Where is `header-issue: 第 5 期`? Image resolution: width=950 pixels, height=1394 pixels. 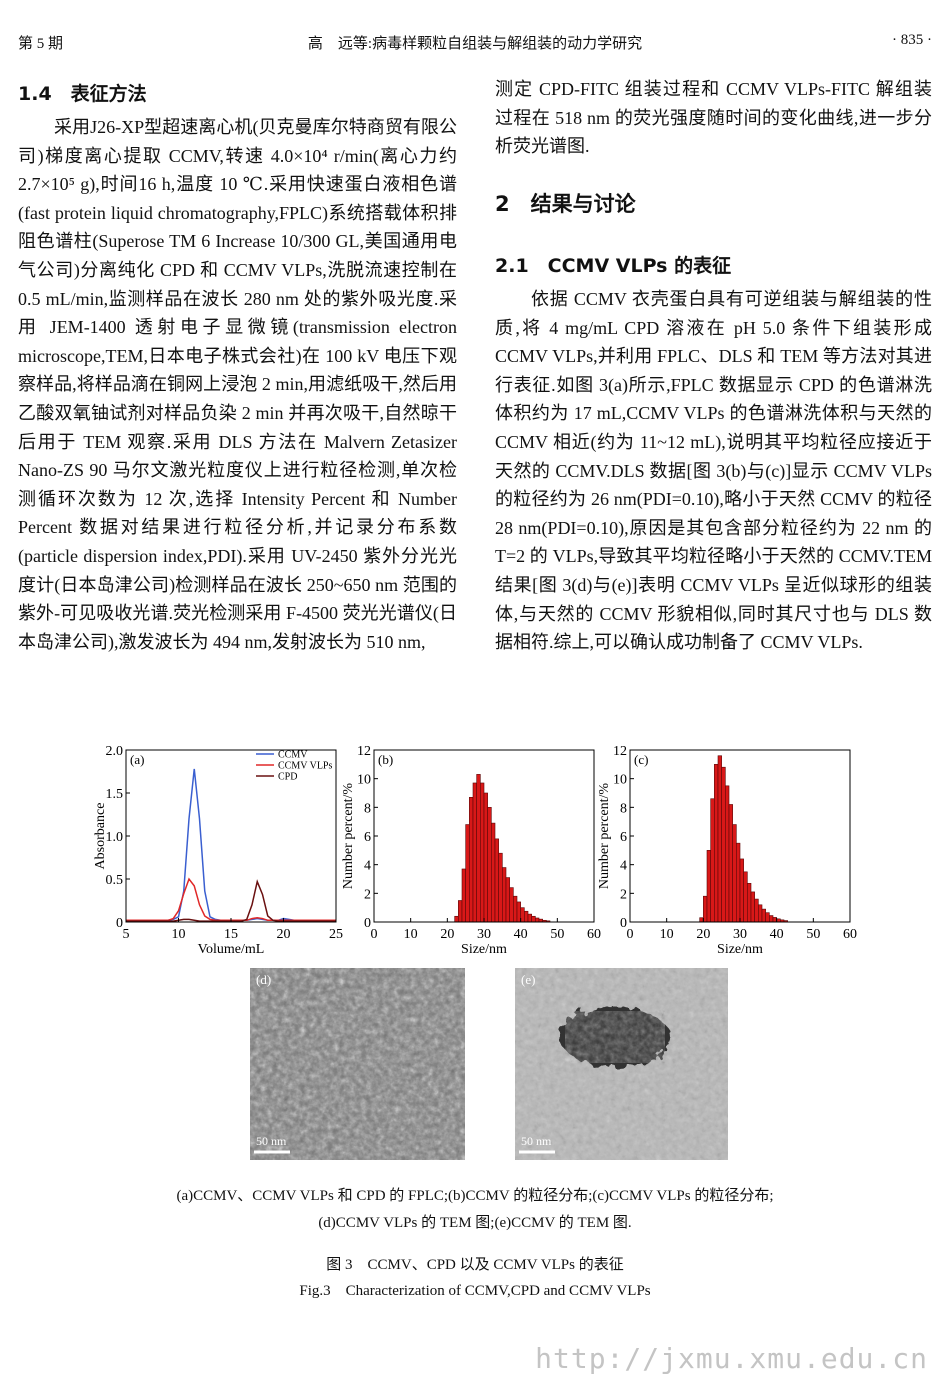 header-issue: 第 5 期 is located at coordinates (41, 44).